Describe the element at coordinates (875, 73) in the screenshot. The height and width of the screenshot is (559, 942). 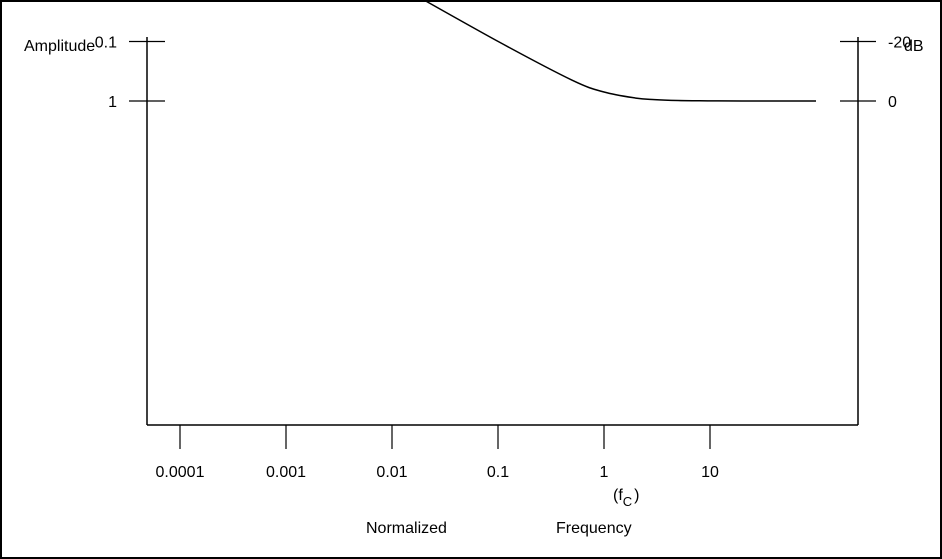
I see `y-right-ticks: 0-20-40-60-80` at that location.